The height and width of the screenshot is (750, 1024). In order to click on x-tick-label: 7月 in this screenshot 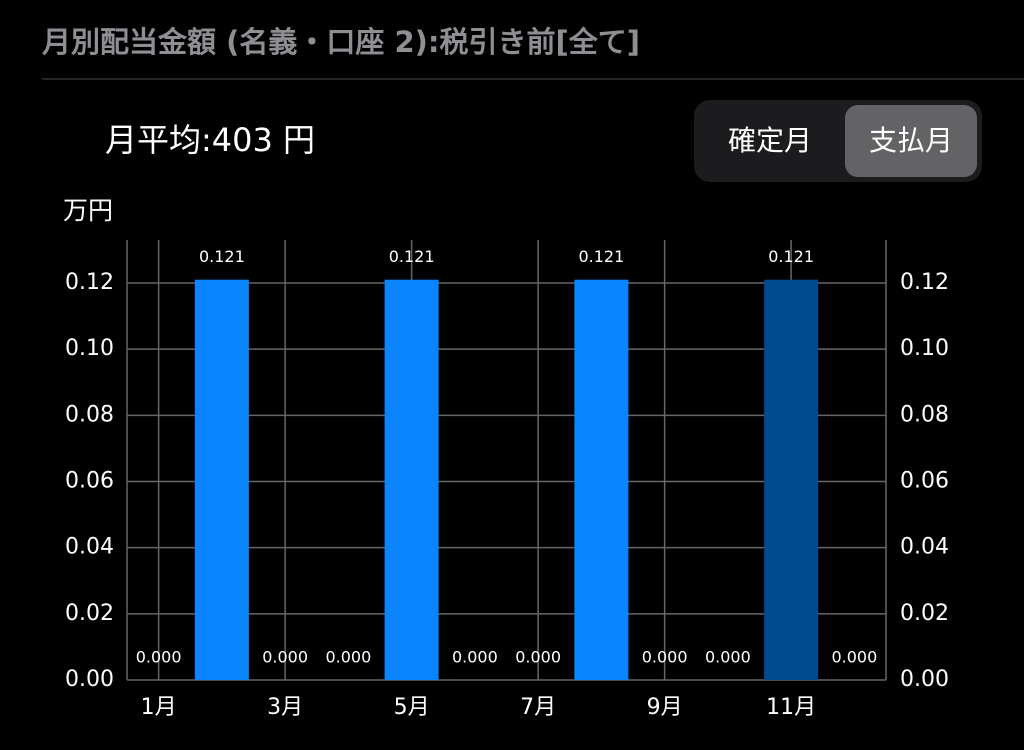, I will do `click(538, 707)`.